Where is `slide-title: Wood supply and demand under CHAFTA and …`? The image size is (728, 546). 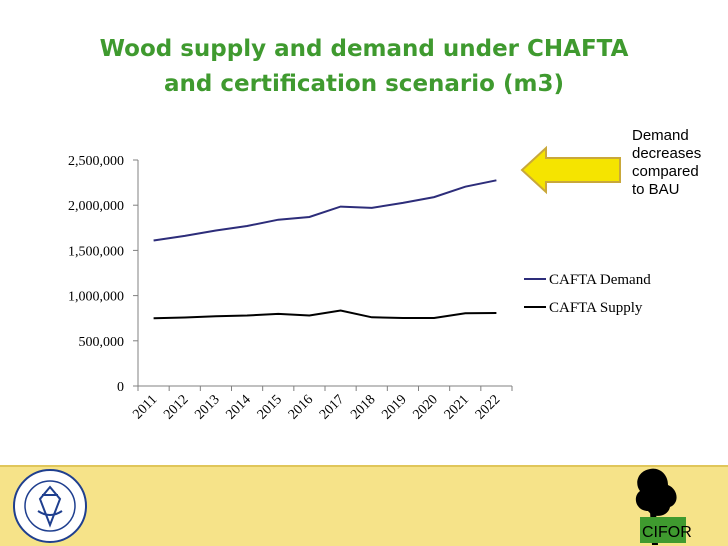 slide-title: Wood supply and demand under CHAFTA and … is located at coordinates (364, 67).